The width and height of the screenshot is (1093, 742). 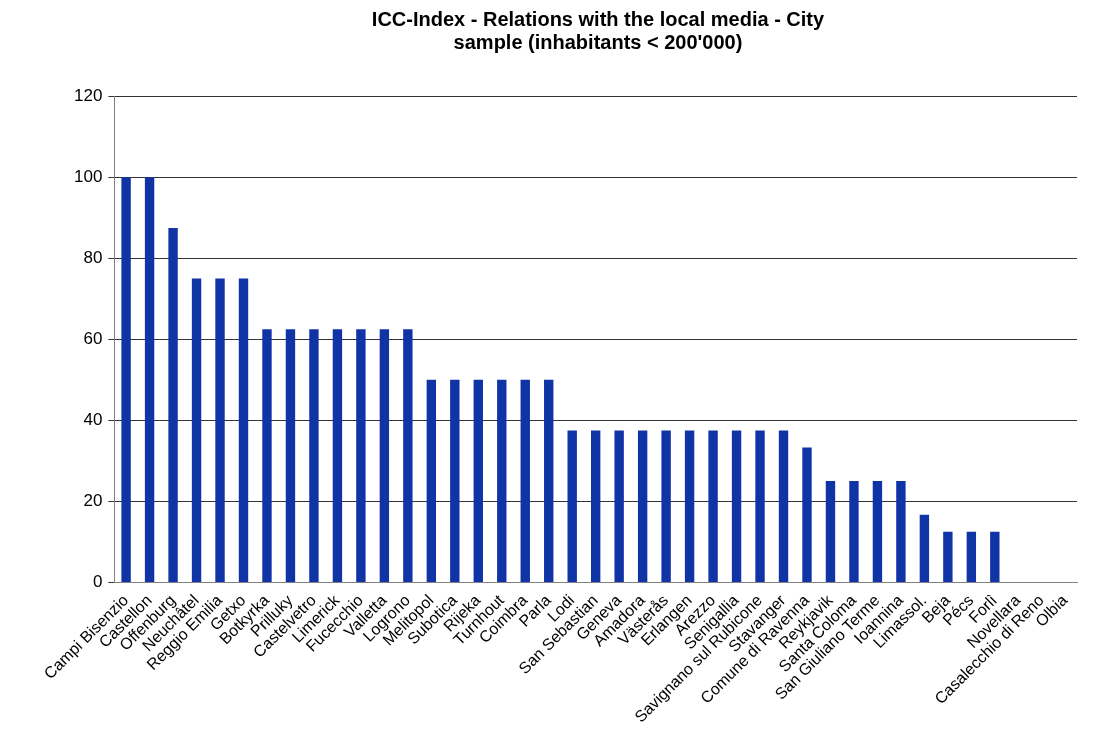 What do you see at coordinates (97, 582) in the screenshot?
I see `y-tick-label: 0` at bounding box center [97, 582].